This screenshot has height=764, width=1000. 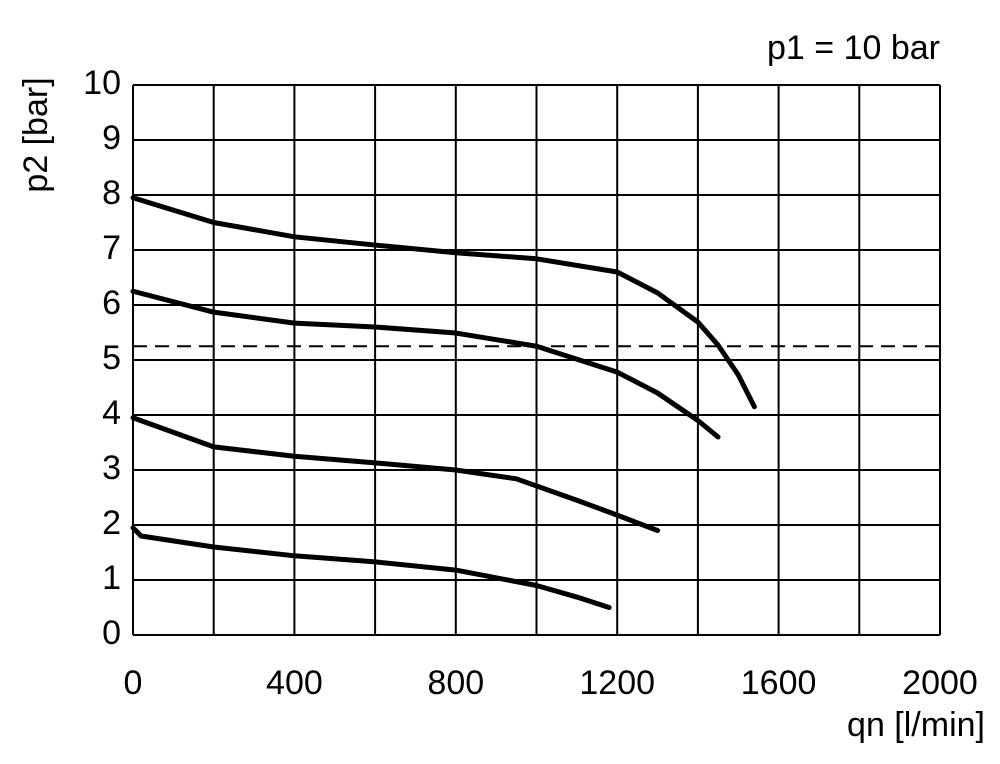 What do you see at coordinates (111, 578) in the screenshot?
I see `y-tick-label: 1` at bounding box center [111, 578].